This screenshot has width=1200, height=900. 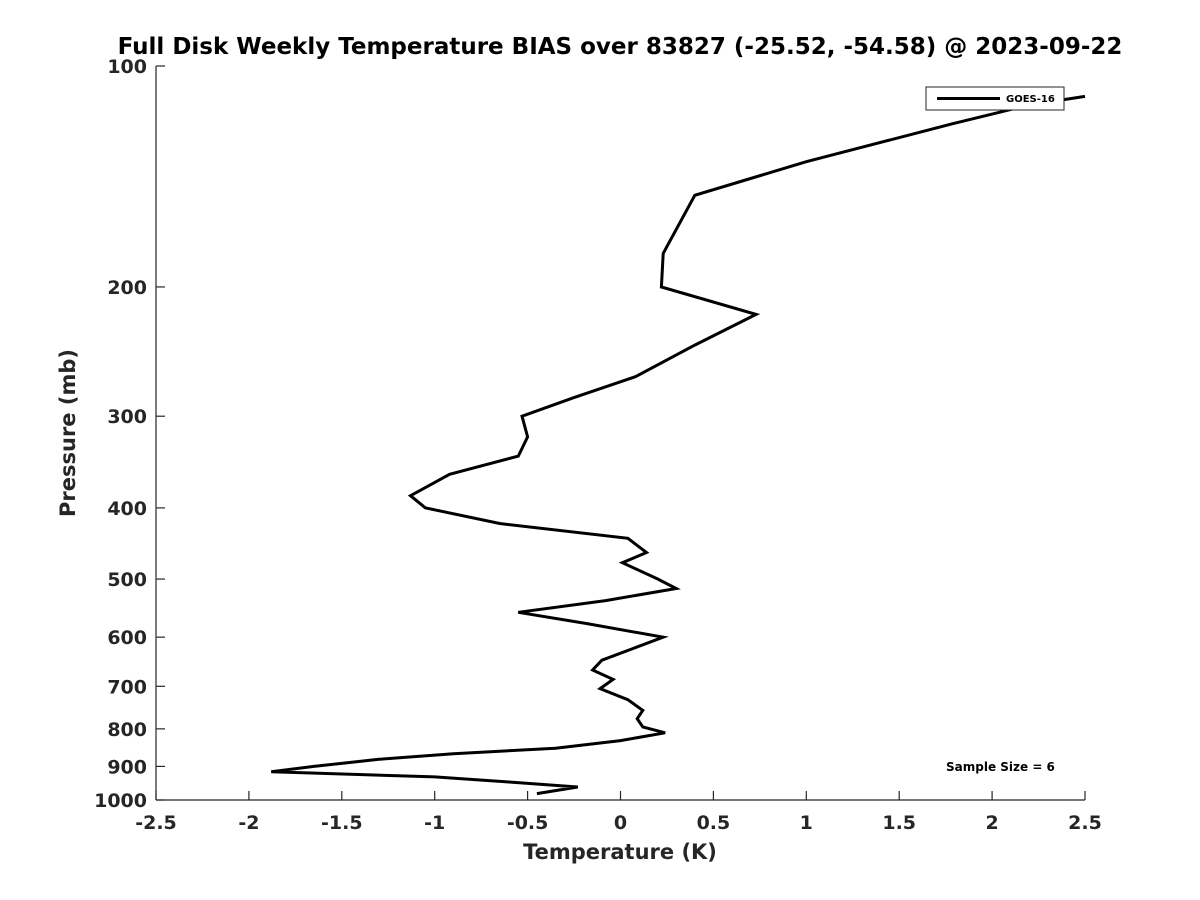 What do you see at coordinates (991, 823) in the screenshot?
I see `x-tick-label: 2` at bounding box center [991, 823].